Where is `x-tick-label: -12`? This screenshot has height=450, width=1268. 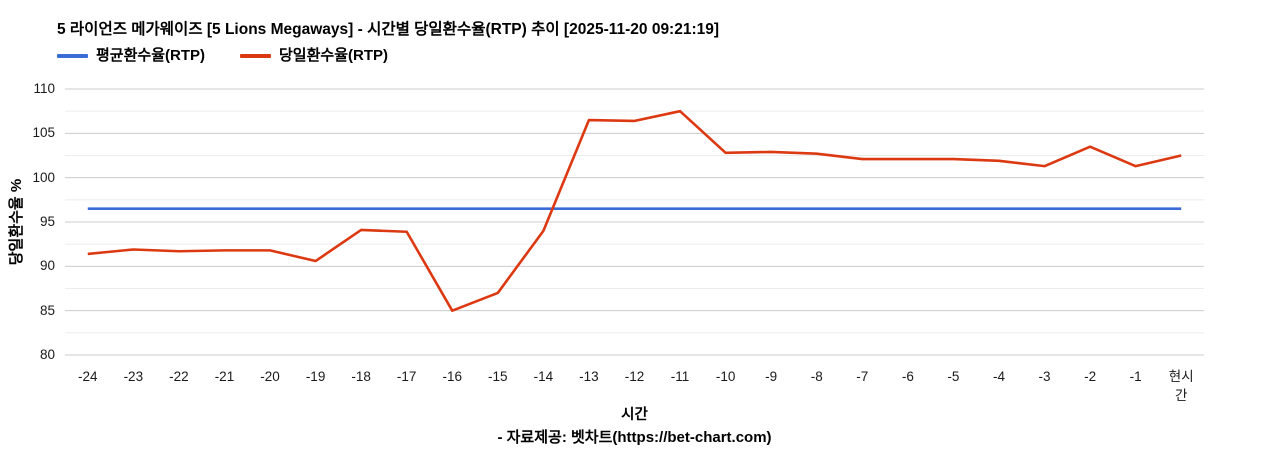 x-tick-label: -12 is located at coordinates (634, 376).